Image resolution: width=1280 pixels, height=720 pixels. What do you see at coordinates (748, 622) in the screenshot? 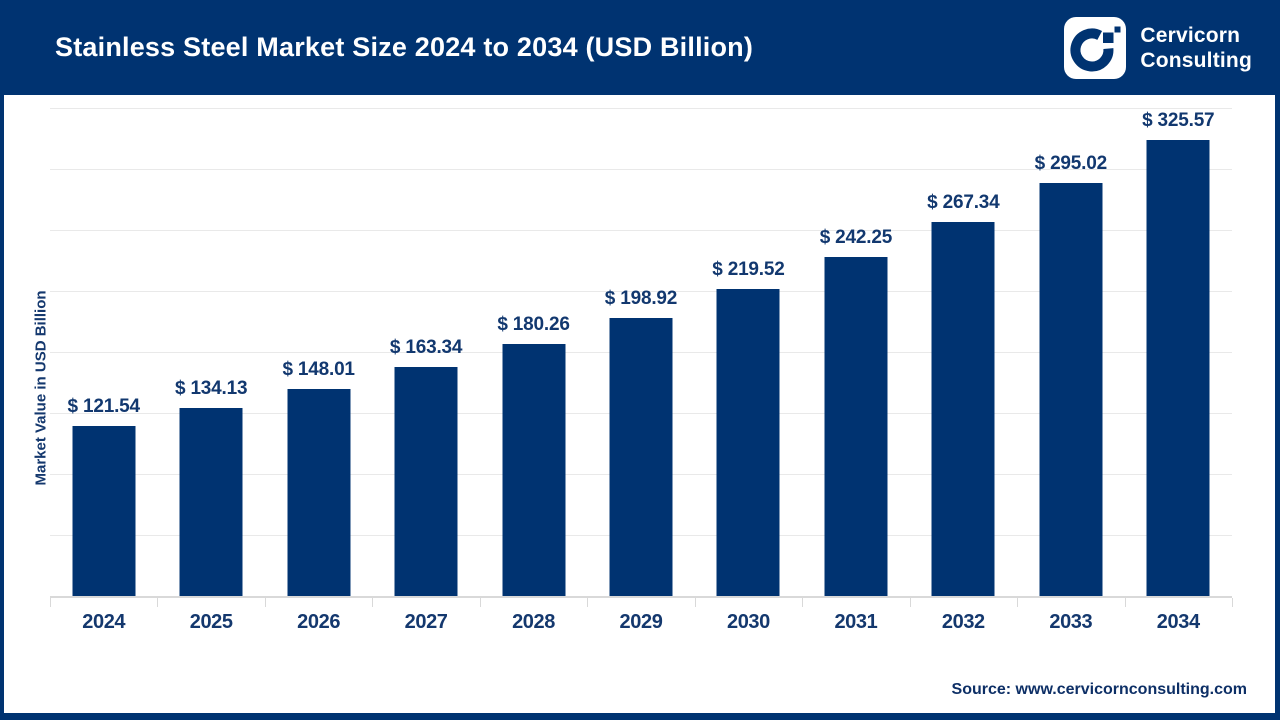
I see `x-axis-label-2030: 2030` at bounding box center [748, 622].